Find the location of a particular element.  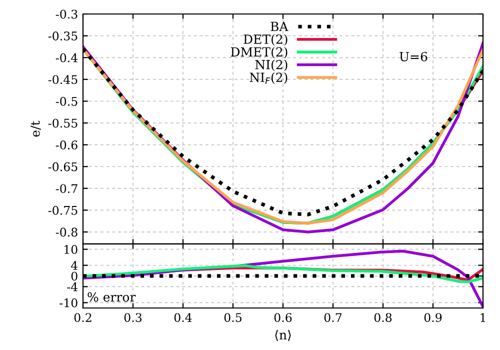

x-tick-label: 0.7 is located at coordinates (333, 317).